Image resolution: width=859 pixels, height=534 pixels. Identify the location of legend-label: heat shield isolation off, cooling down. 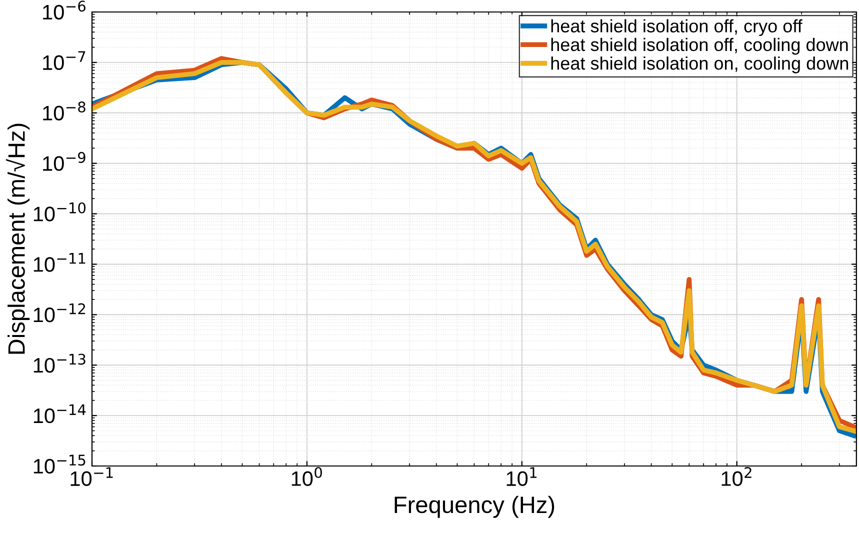
(699, 46).